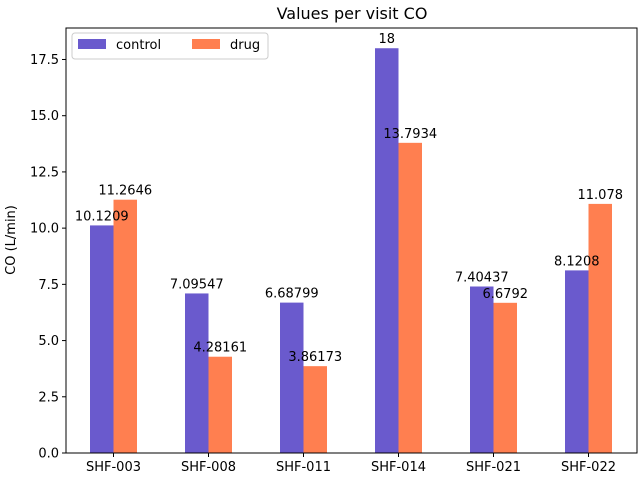 This screenshot has width=640, height=480. What do you see at coordinates (506, 294) in the screenshot?
I see `data-label-drug-shf-021: 6.6792` at bounding box center [506, 294].